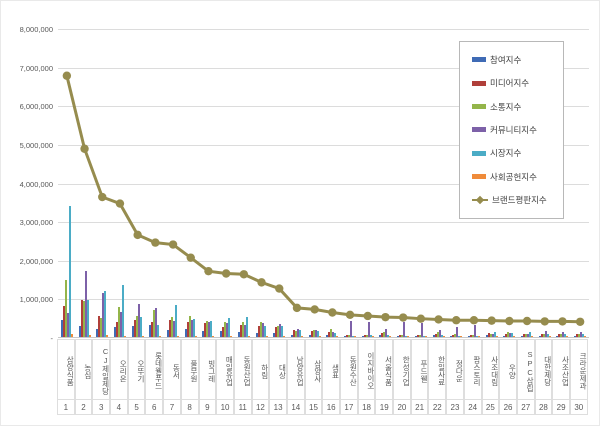 This screenshot has width=600, height=426. What do you see at coordinates (419, 369) in the screenshot?
I see `category-name: 푸드웰` at bounding box center [419, 369].